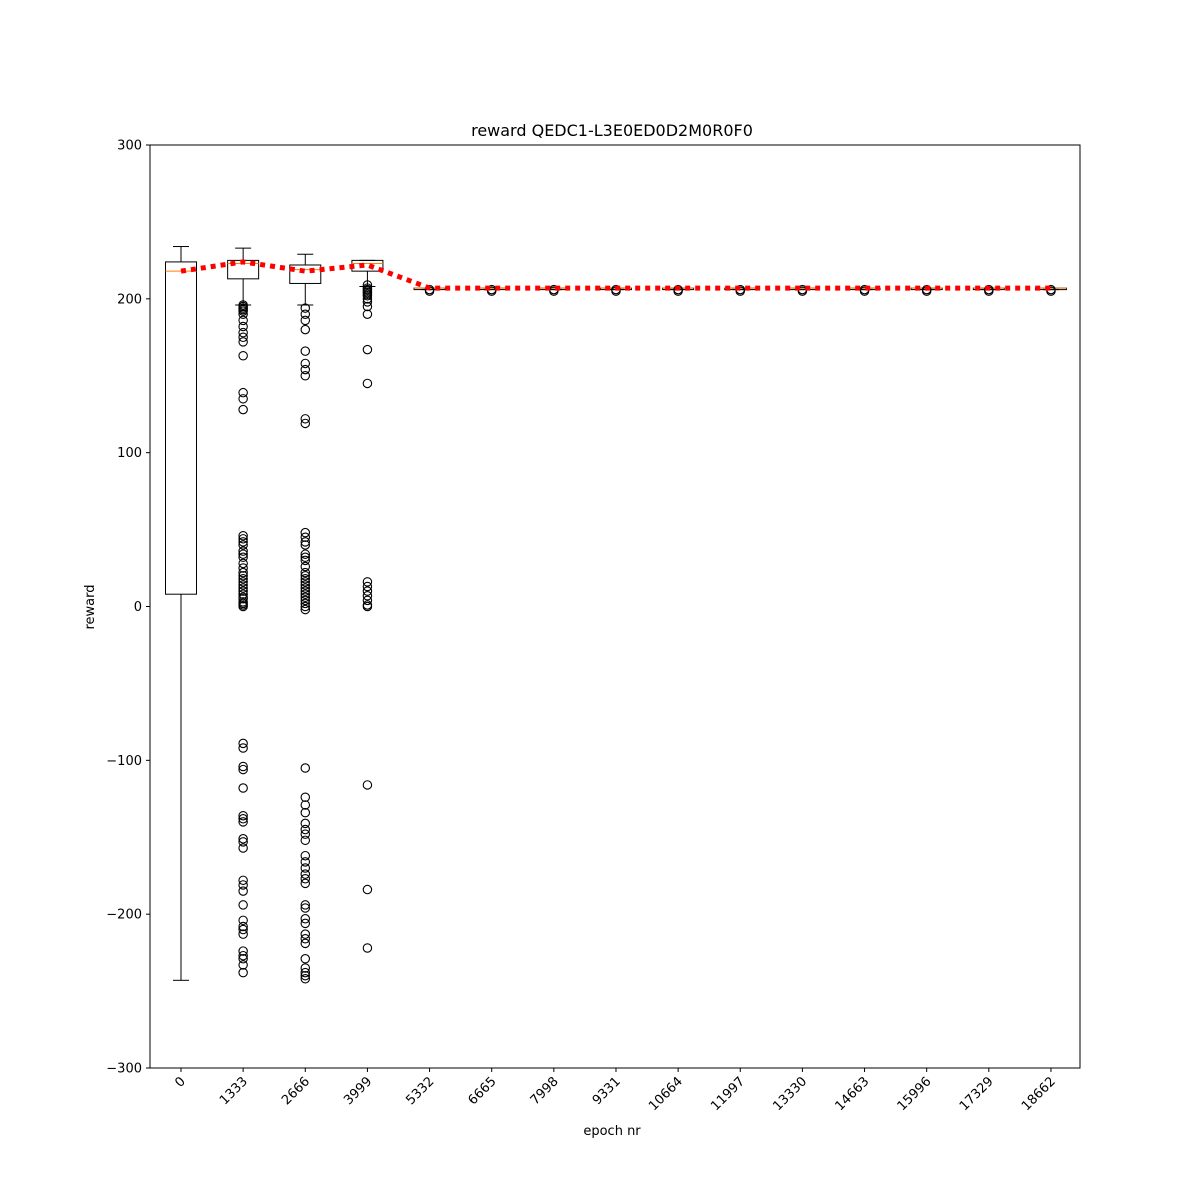 The image size is (1200, 1200). I want to click on y-tick-label: 100, so click(129, 453).